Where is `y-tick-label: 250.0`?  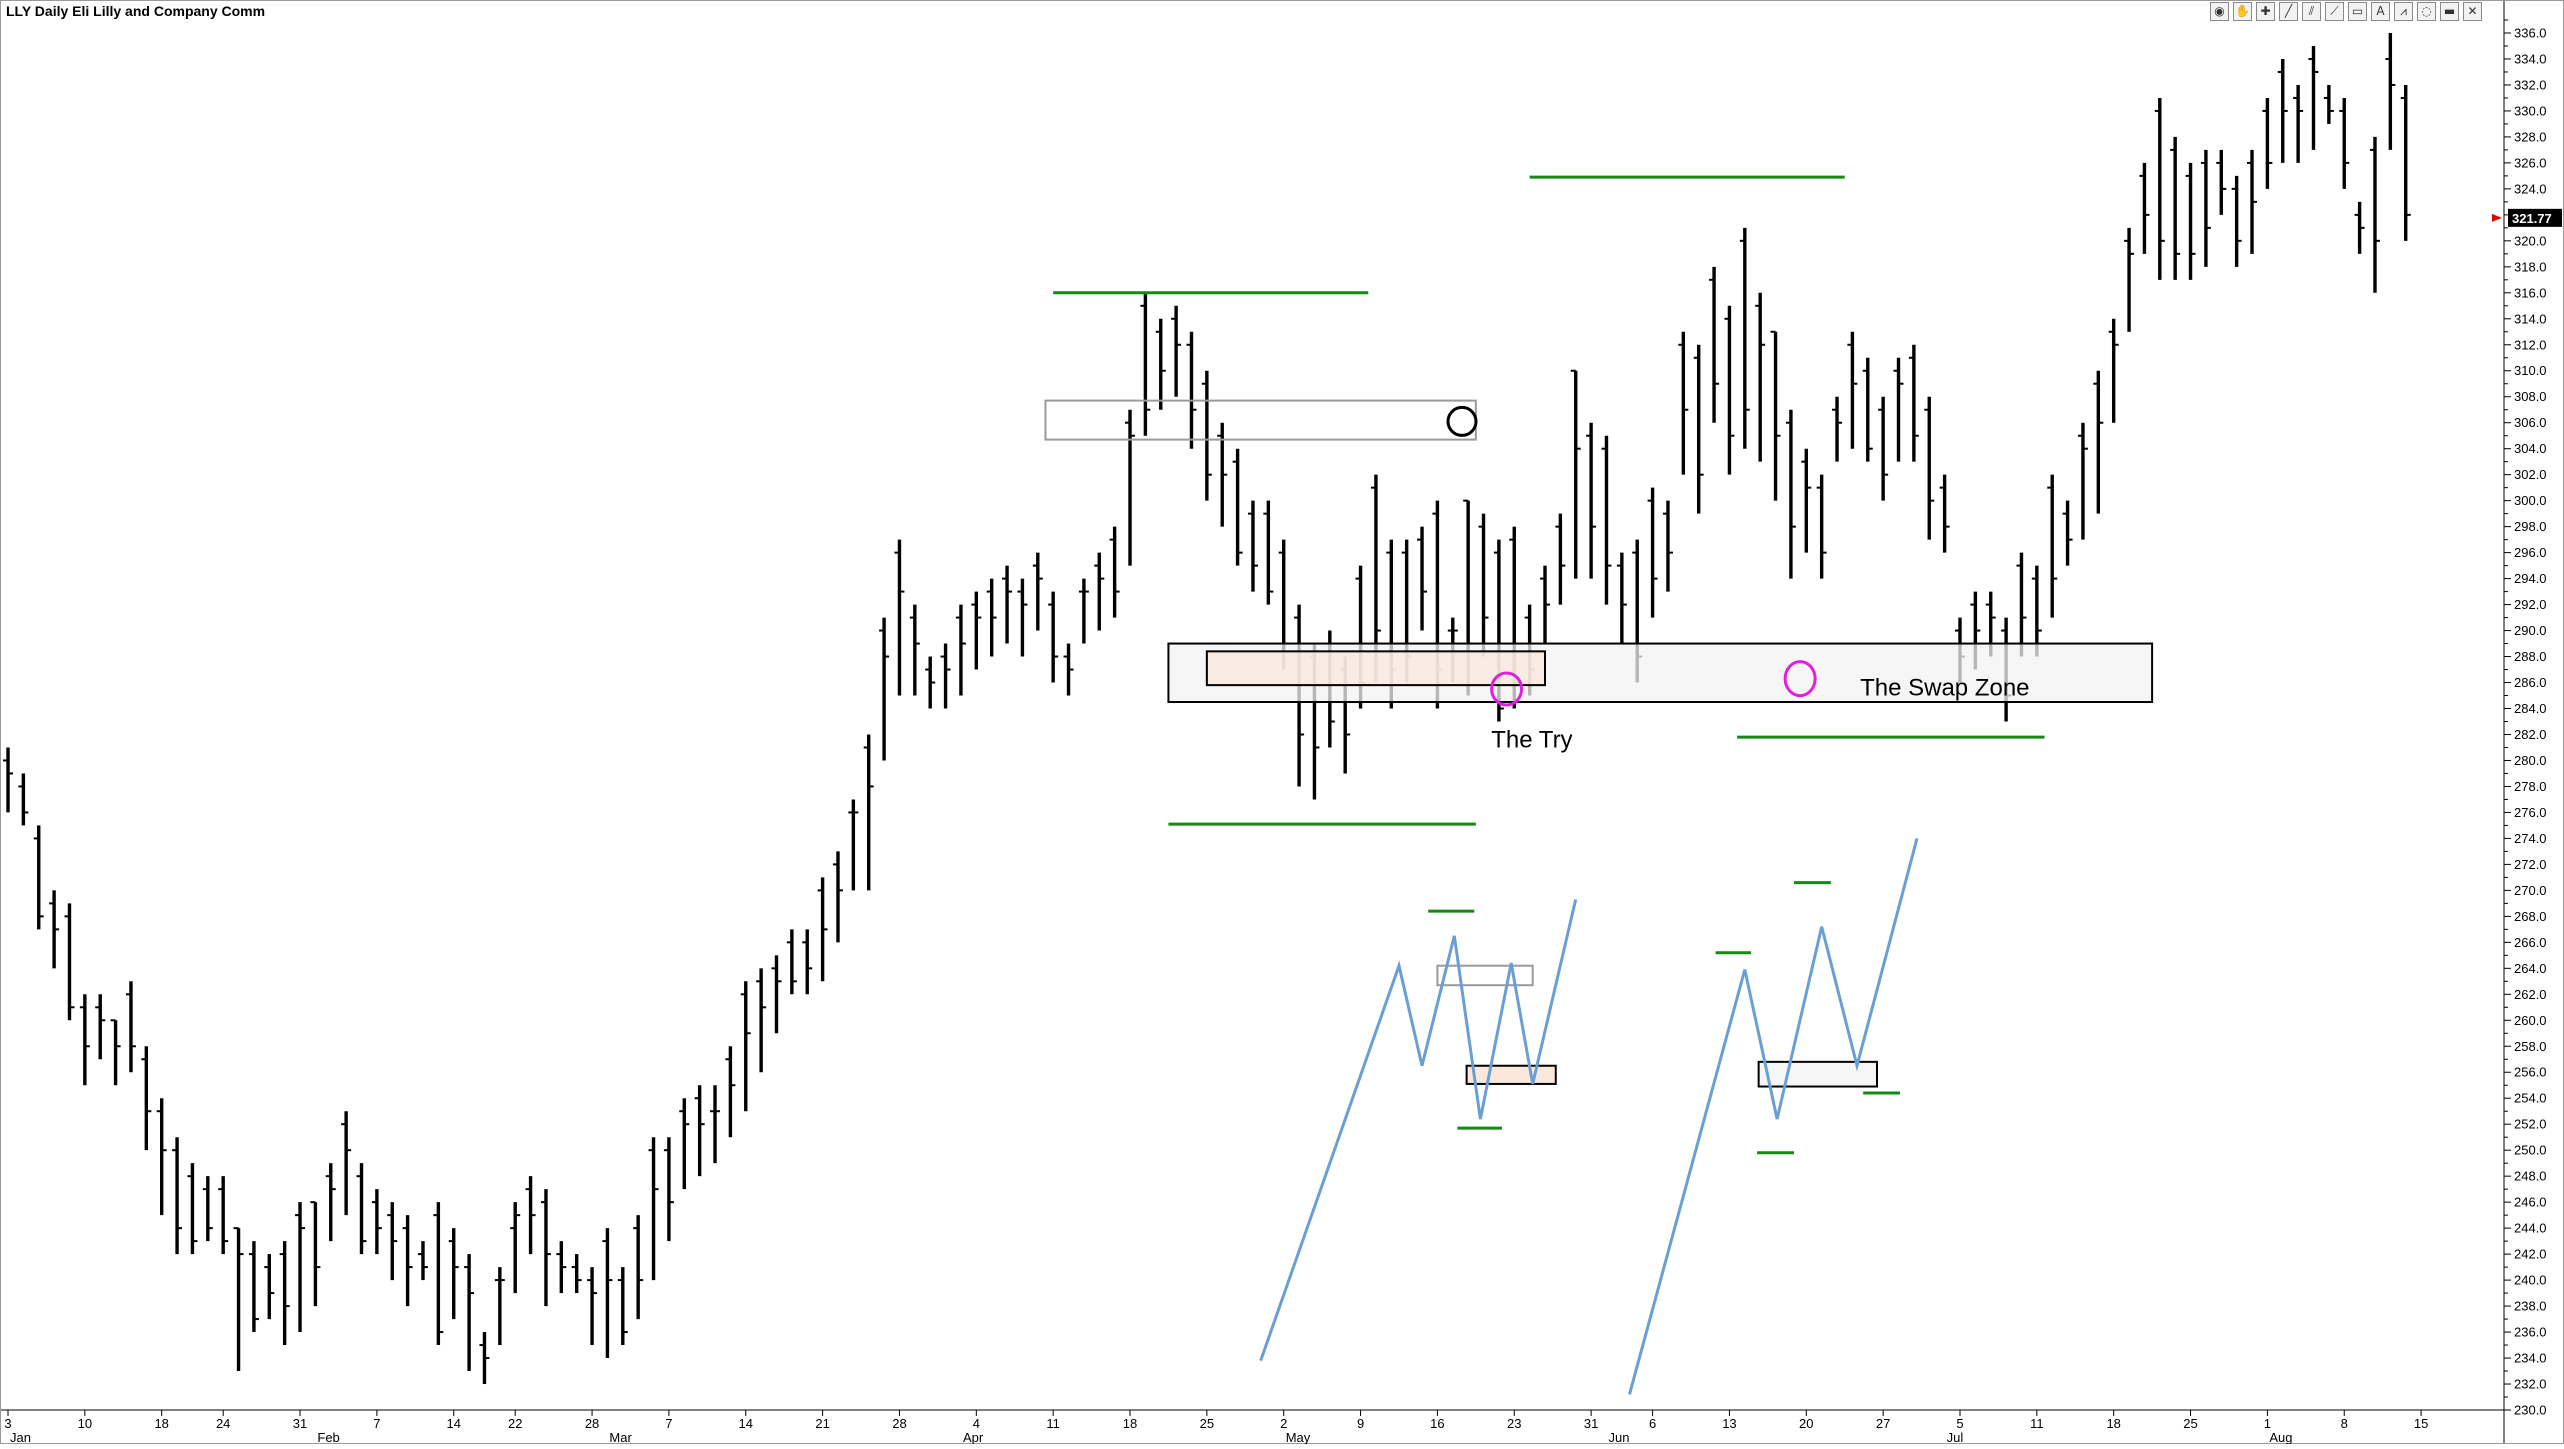
y-tick-label: 250.0 is located at coordinates (2530, 1150).